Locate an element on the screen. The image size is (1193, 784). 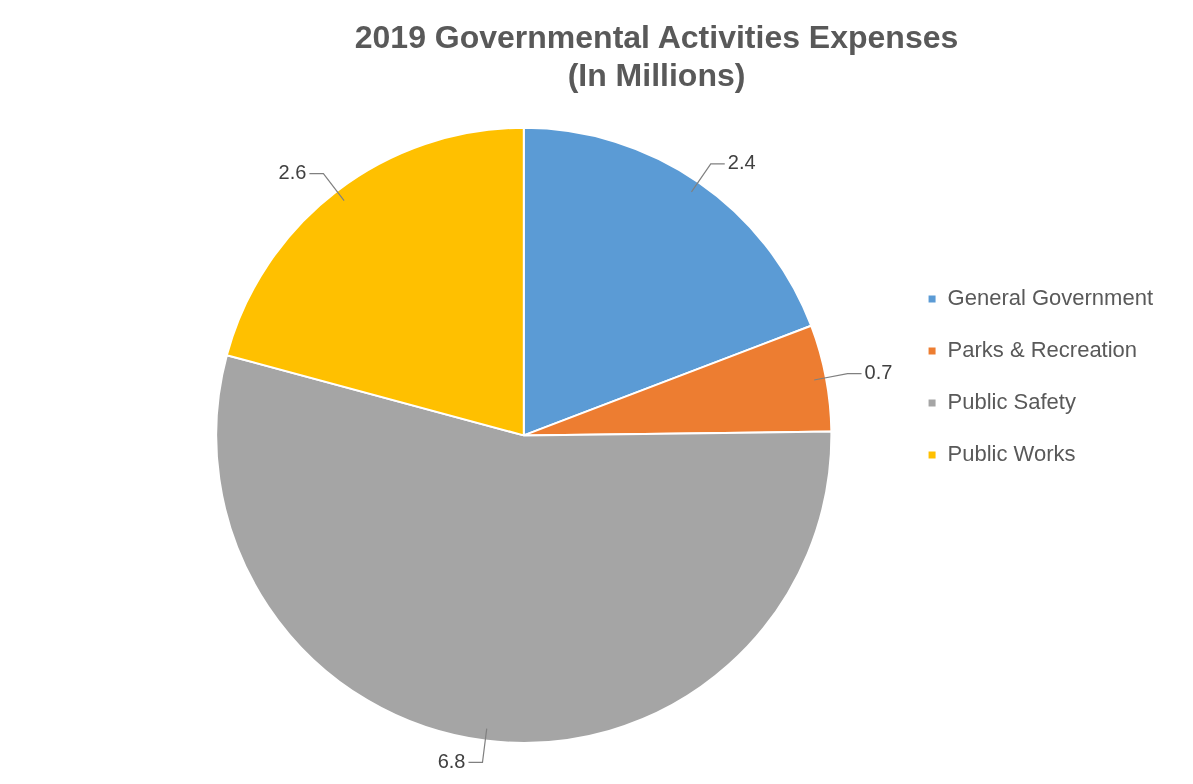
legend-label: Public Works is located at coordinates (1011, 454).